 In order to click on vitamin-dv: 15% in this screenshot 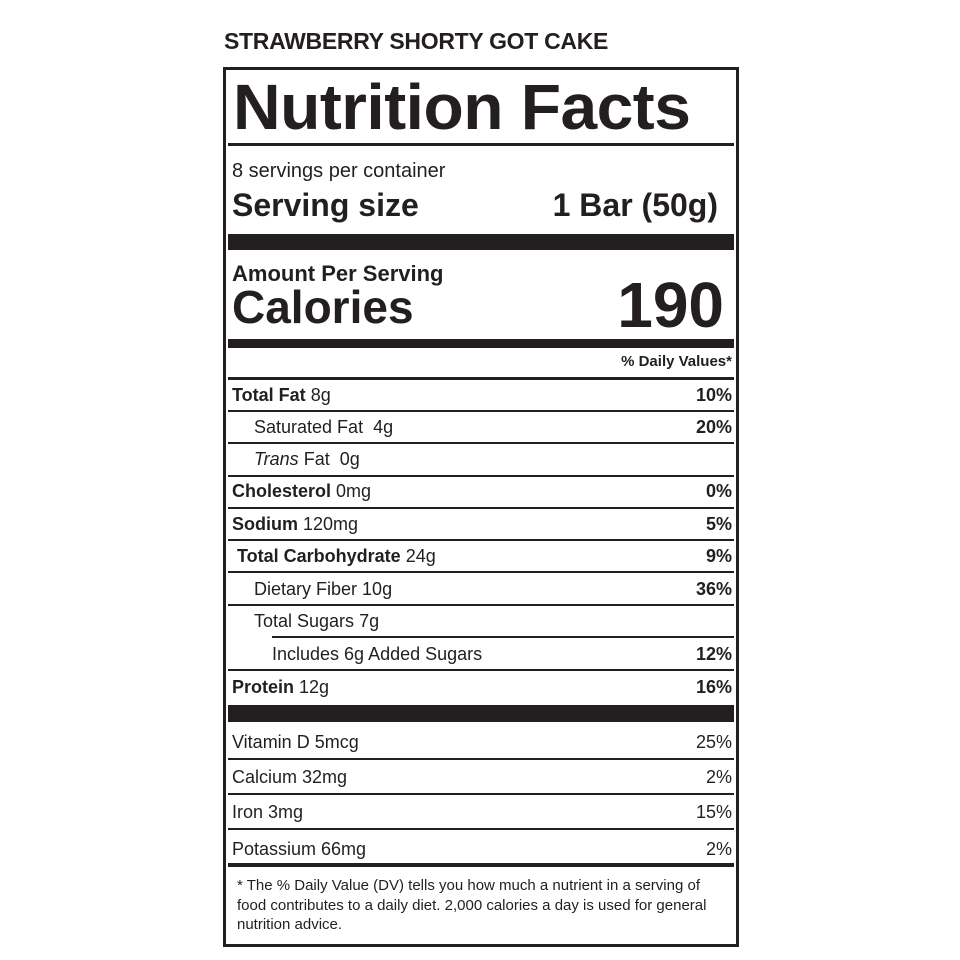, I will do `click(713, 812)`.